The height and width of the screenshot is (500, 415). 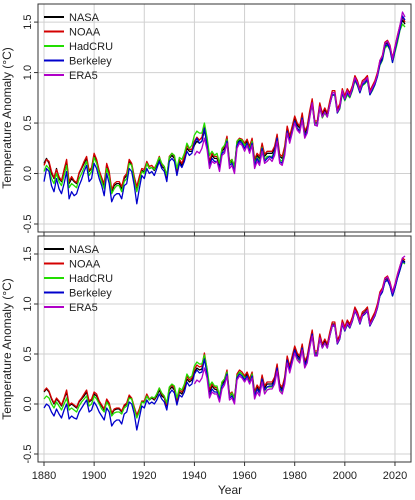 What do you see at coordinates (244, 476) in the screenshot?
I see `x-tick-label: 1960` at bounding box center [244, 476].